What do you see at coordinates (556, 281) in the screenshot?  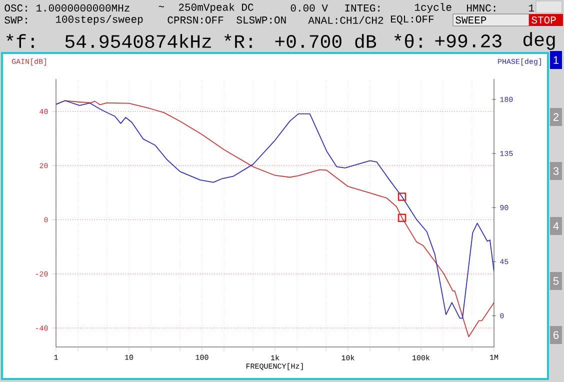 I see `text: 5` at bounding box center [556, 281].